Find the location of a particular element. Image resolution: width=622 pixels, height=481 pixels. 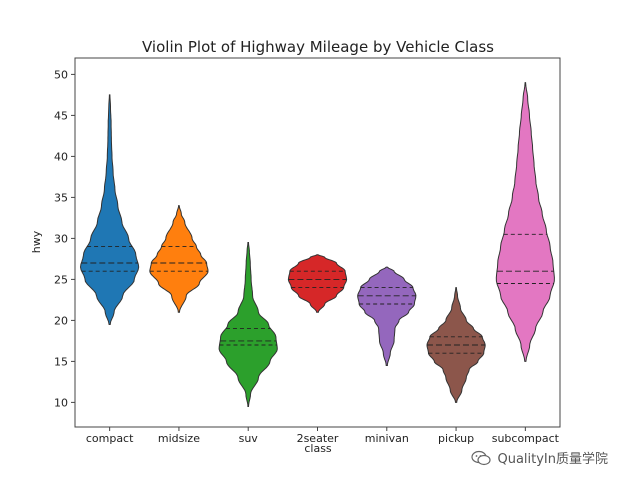

x-tick-label-pickup: pickup is located at coordinates (456, 438).